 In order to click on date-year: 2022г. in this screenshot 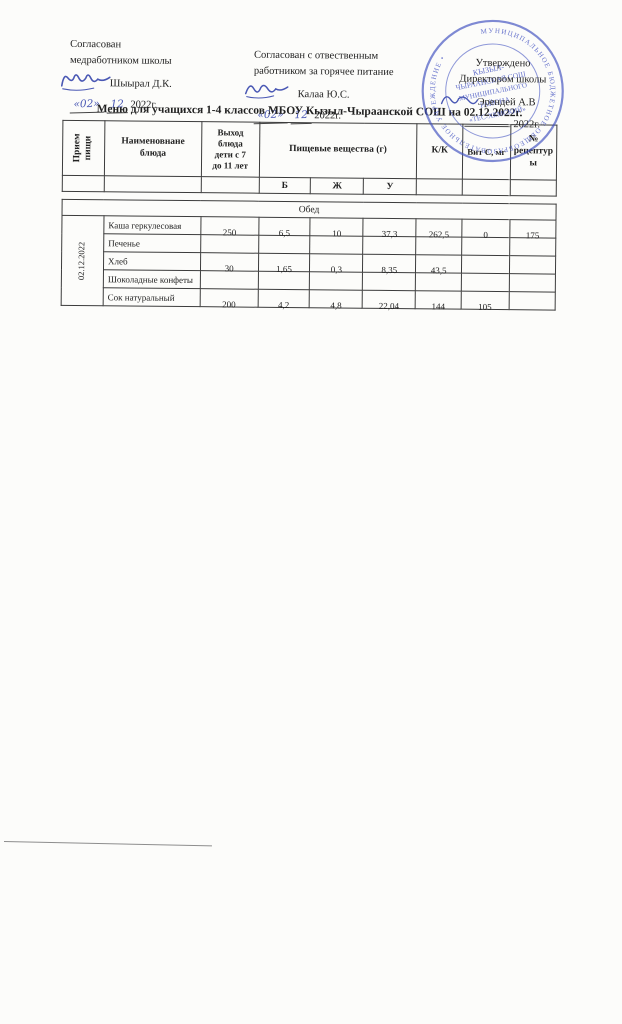, I will do `click(527, 124)`.